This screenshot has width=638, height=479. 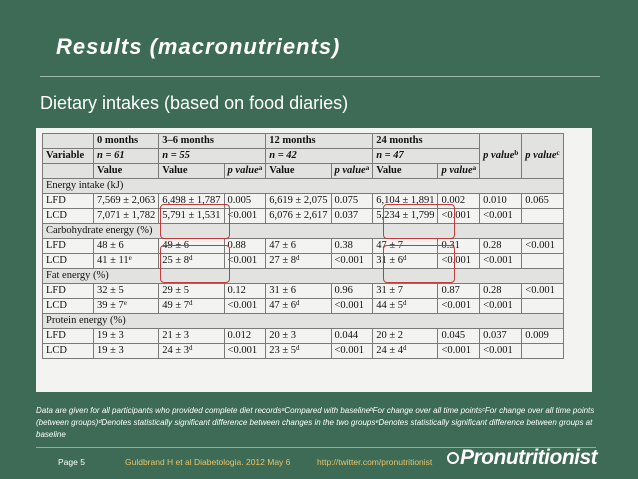 I want to click on value-cell: 24 ± 4d, so click(x=405, y=351).